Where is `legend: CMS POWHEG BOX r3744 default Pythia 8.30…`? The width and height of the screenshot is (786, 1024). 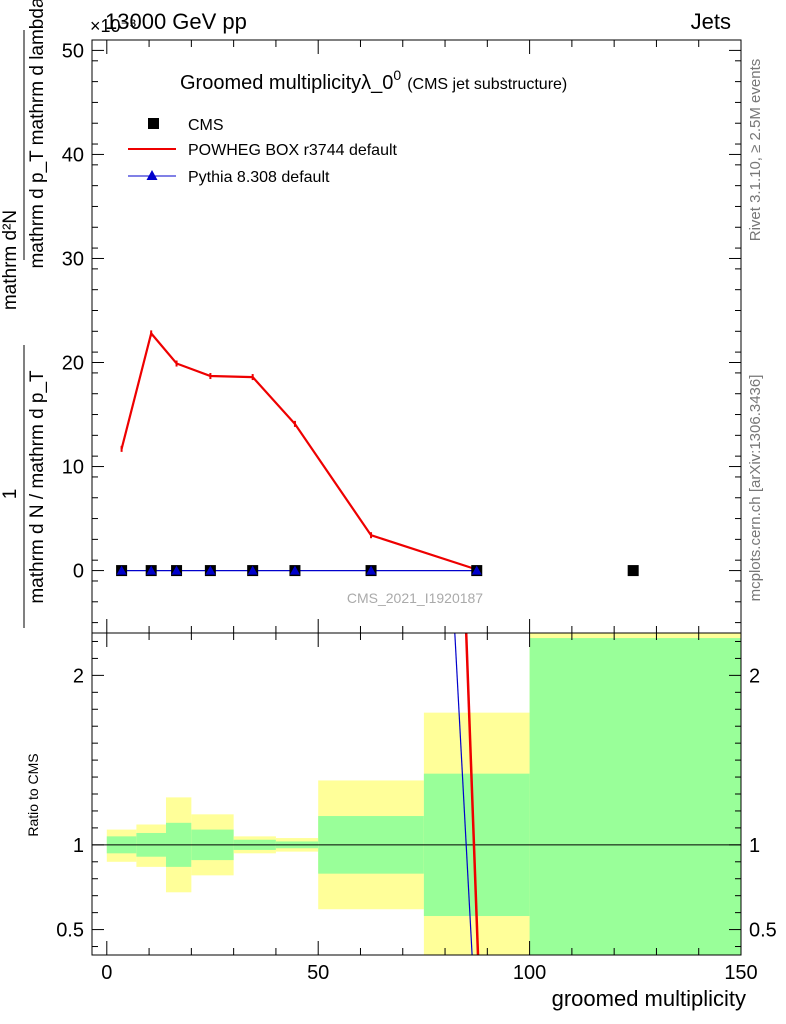 legend: CMS POWHEG BOX r3744 default Pythia 8.30… is located at coordinates (263, 151).